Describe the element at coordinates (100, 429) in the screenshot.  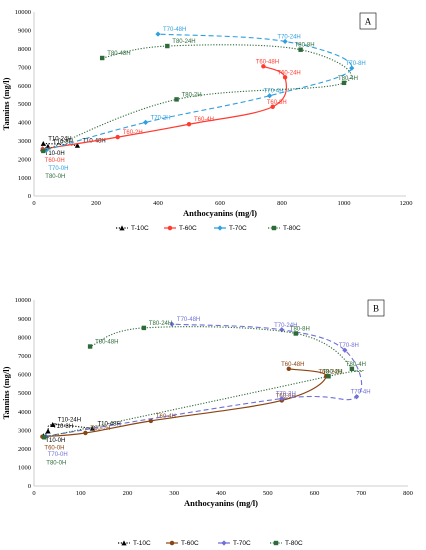
I see `point-label: T60-2H` at that location.